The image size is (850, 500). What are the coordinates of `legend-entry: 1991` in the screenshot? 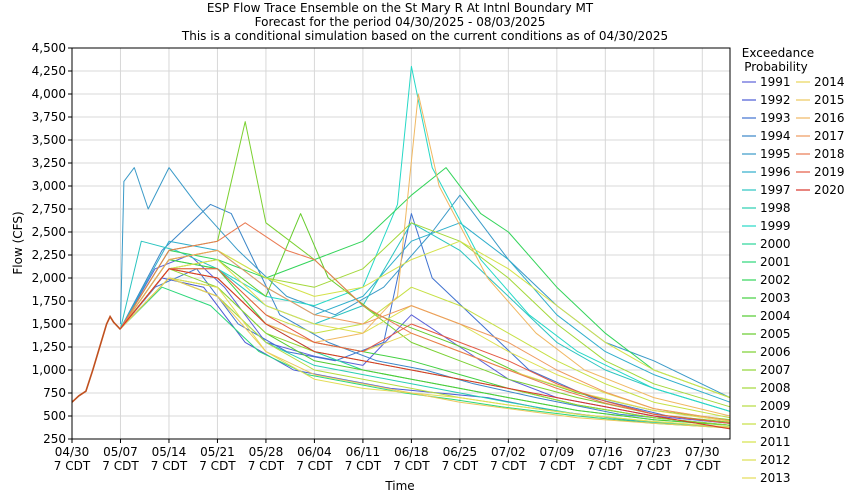 It's located at (775, 82).